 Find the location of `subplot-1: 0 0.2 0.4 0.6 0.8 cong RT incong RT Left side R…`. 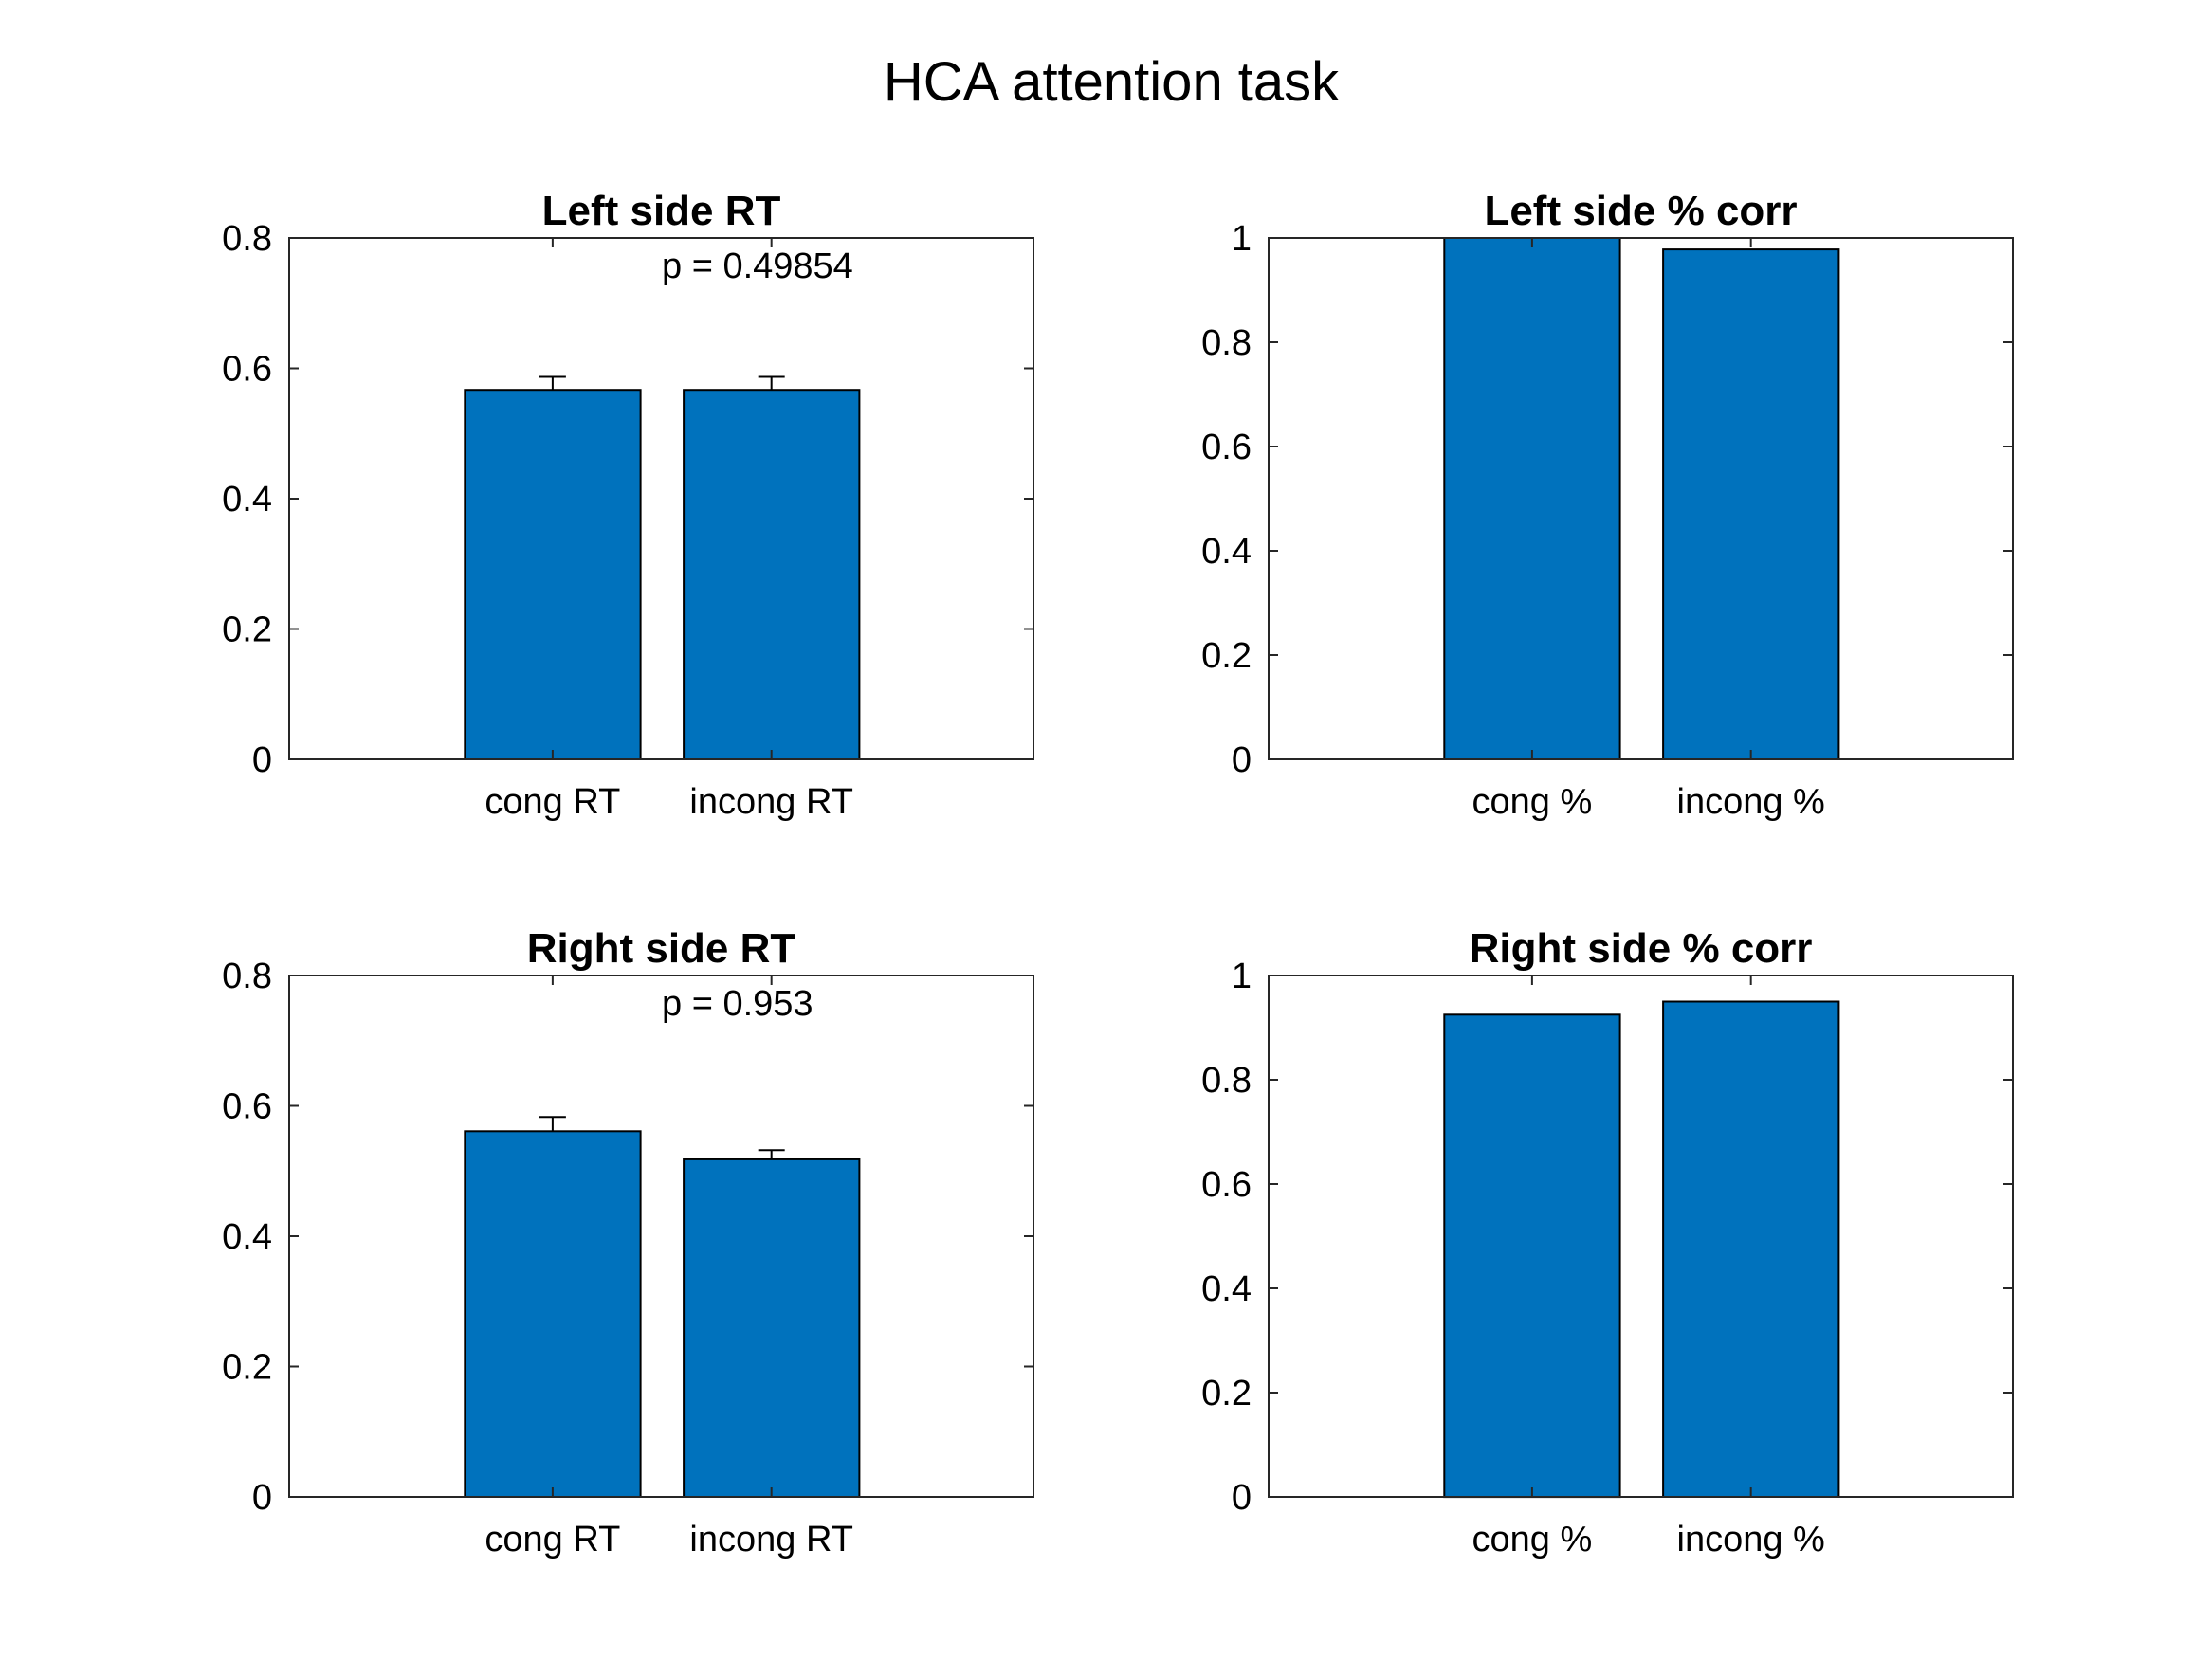

subplot-1: 0 0.2 0.4 0.6 0.8 cong RT incong RT Left side R… is located at coordinates (628, 505).